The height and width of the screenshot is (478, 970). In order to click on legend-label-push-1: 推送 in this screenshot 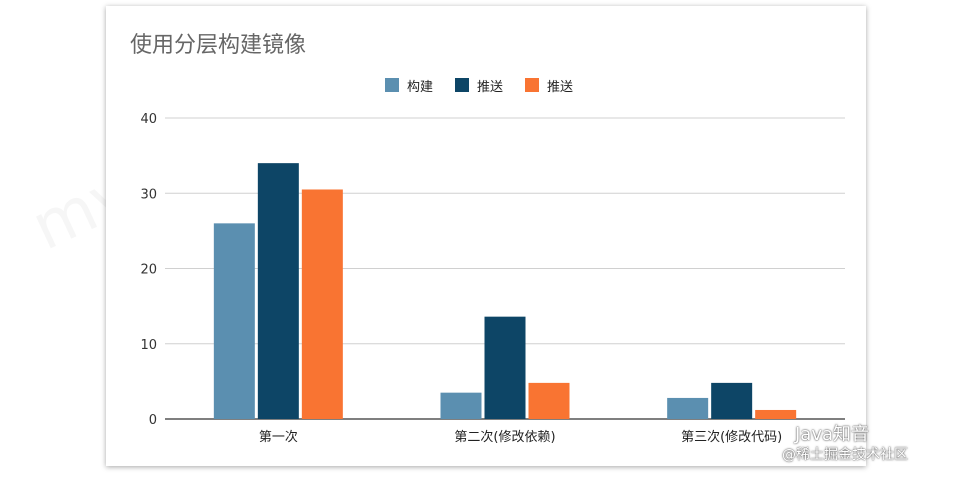, I will do `click(490, 87)`.